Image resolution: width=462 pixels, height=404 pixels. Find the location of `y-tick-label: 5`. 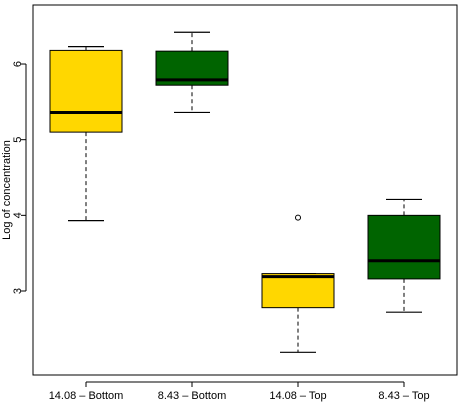

y-tick-label: 5 is located at coordinates (18, 140).